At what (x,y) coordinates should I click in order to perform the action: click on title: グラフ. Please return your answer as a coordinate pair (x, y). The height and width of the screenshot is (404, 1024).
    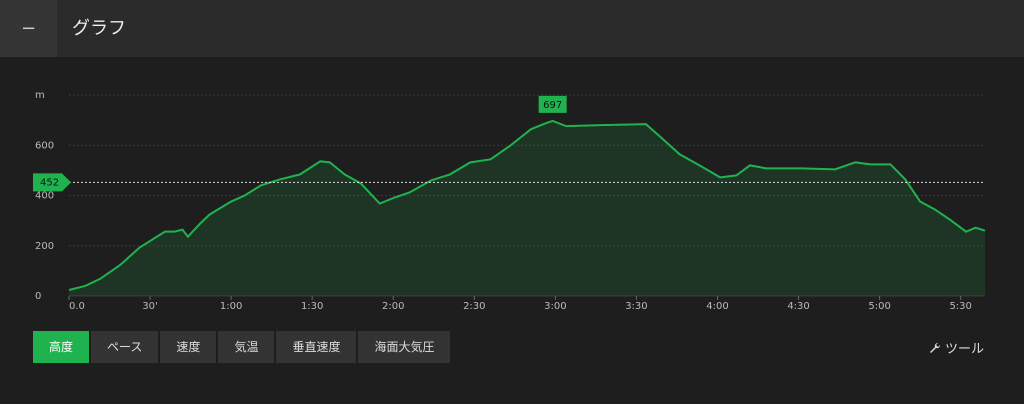
    Looking at the image, I should click on (99, 28).